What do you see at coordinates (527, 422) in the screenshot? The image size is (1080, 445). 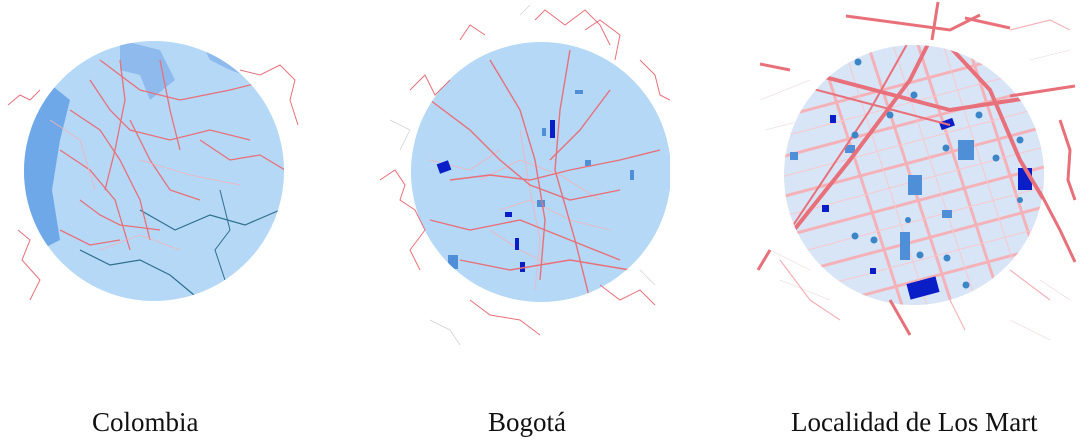 I see `caption-bogota: Bogotá` at bounding box center [527, 422].